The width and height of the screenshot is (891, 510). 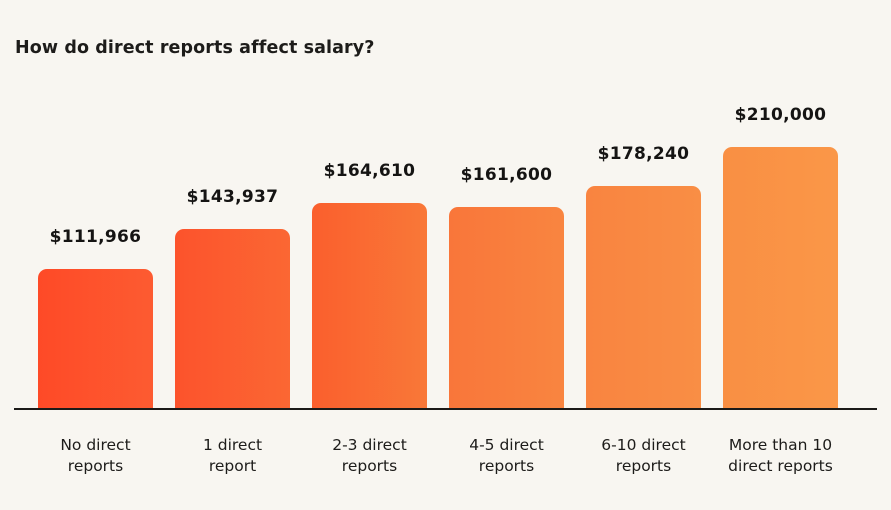 I want to click on x-axis-tick-line: direct reports, so click(x=780, y=466).